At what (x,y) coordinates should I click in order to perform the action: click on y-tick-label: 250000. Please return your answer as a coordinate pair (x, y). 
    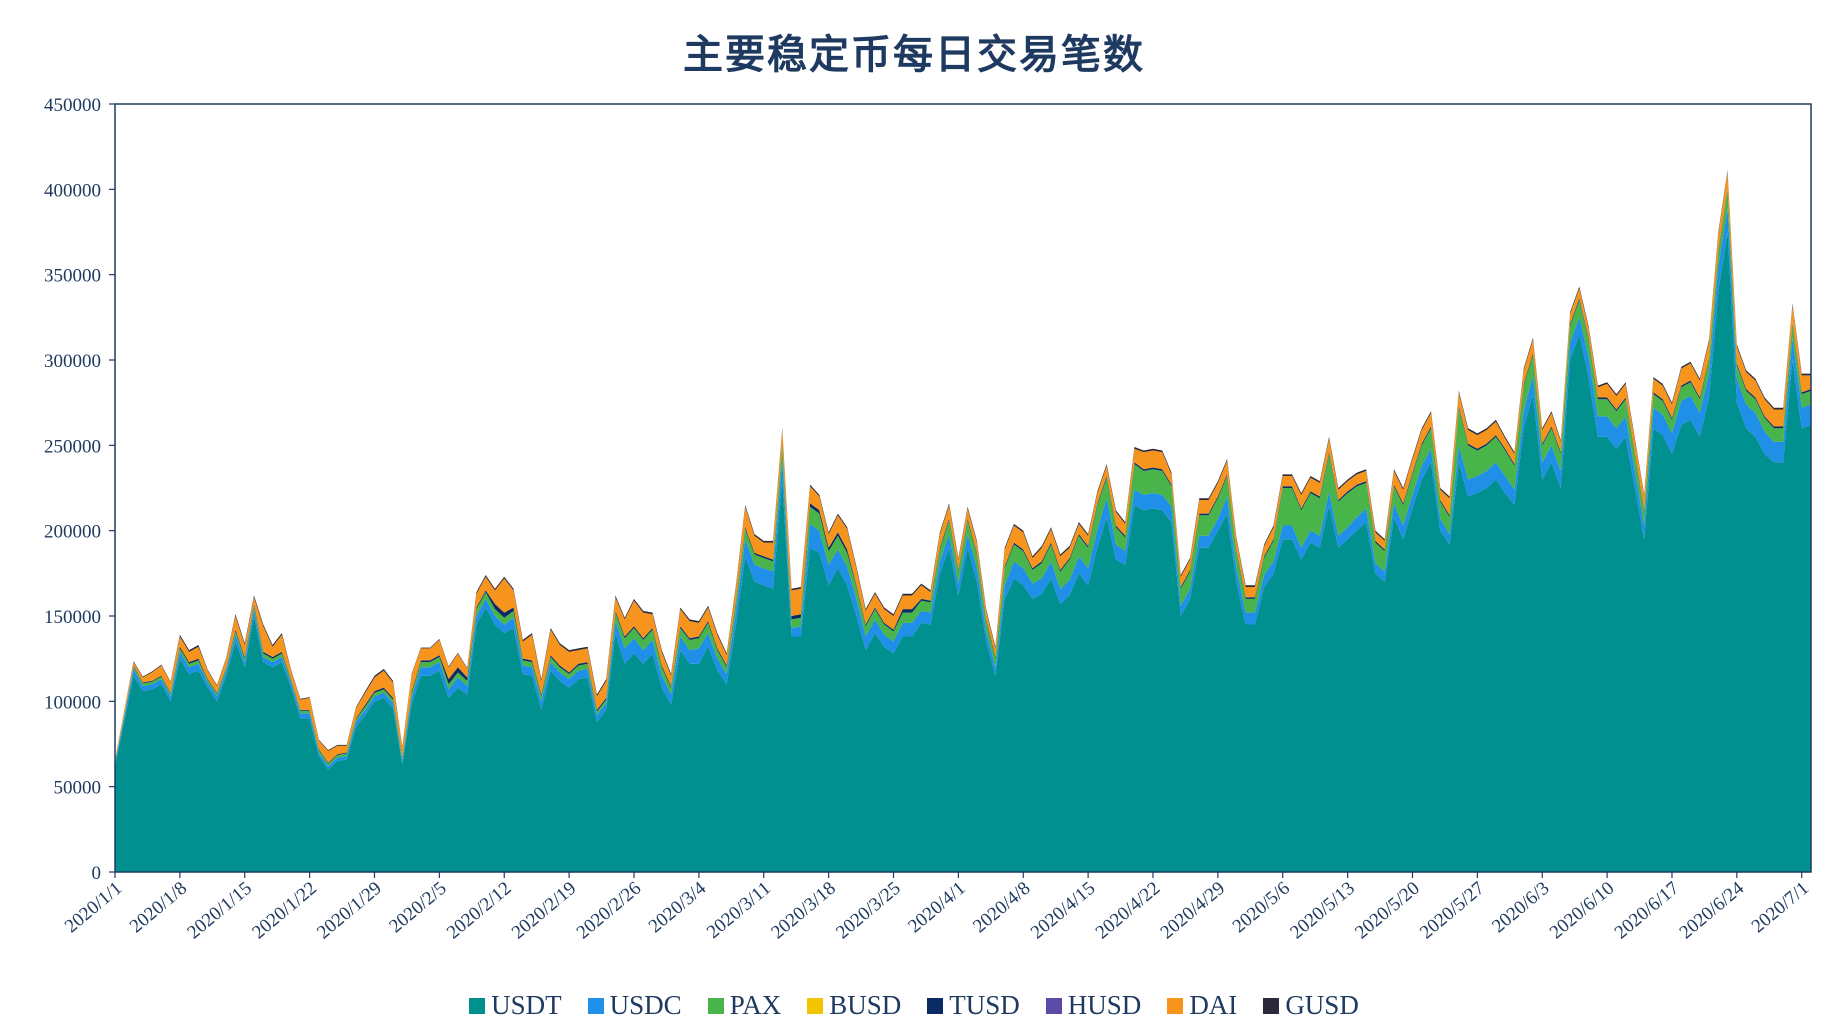
    Looking at the image, I should click on (72, 446).